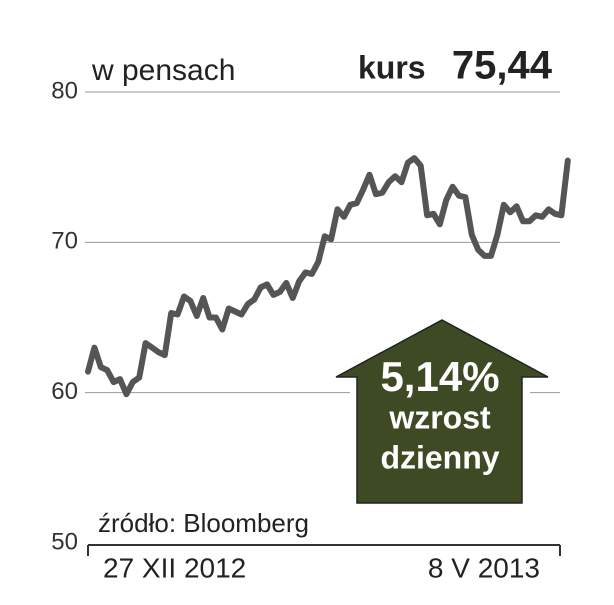 This screenshot has width=614, height=605. What do you see at coordinates (439, 376) in the screenshot?
I see `badge-change: 5,14%` at bounding box center [439, 376].